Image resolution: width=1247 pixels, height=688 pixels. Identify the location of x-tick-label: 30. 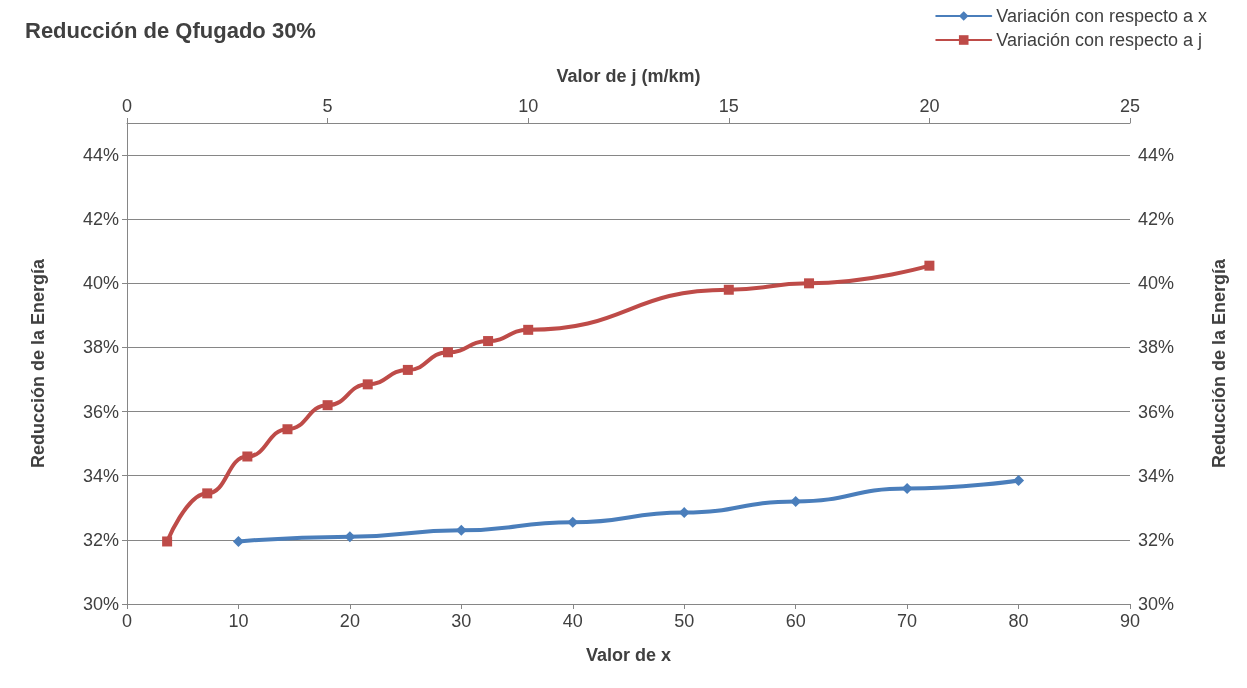
(461, 621).